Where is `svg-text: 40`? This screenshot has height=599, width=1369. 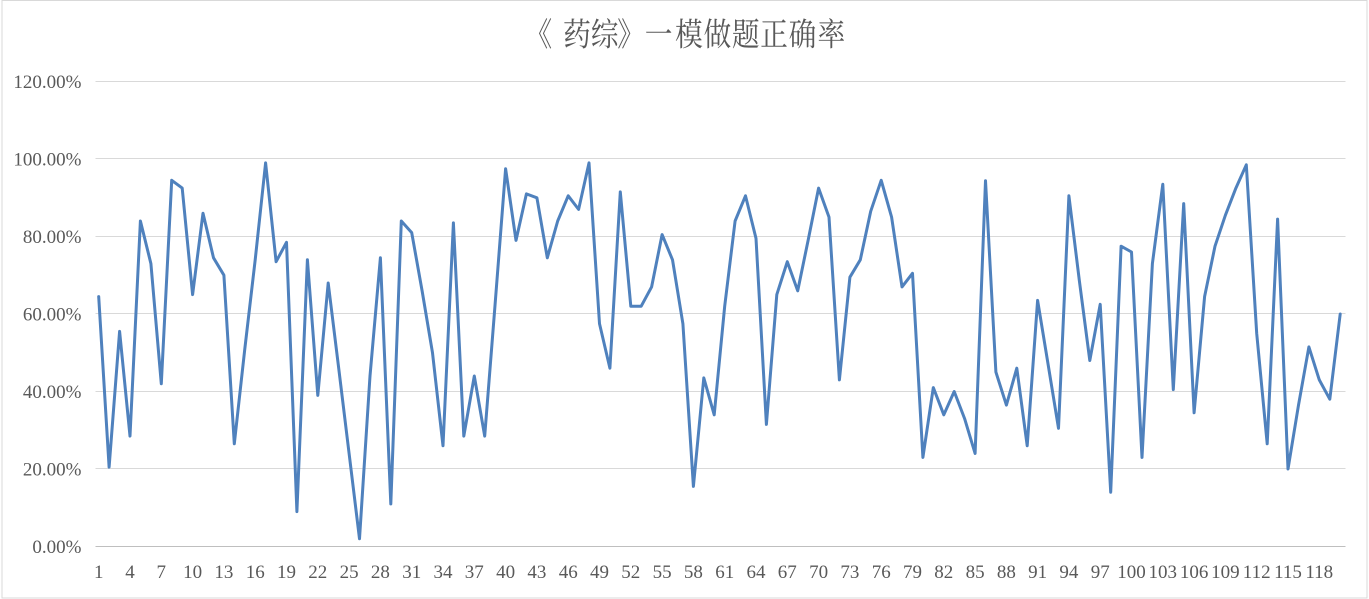 svg-text: 40 is located at coordinates (505, 572).